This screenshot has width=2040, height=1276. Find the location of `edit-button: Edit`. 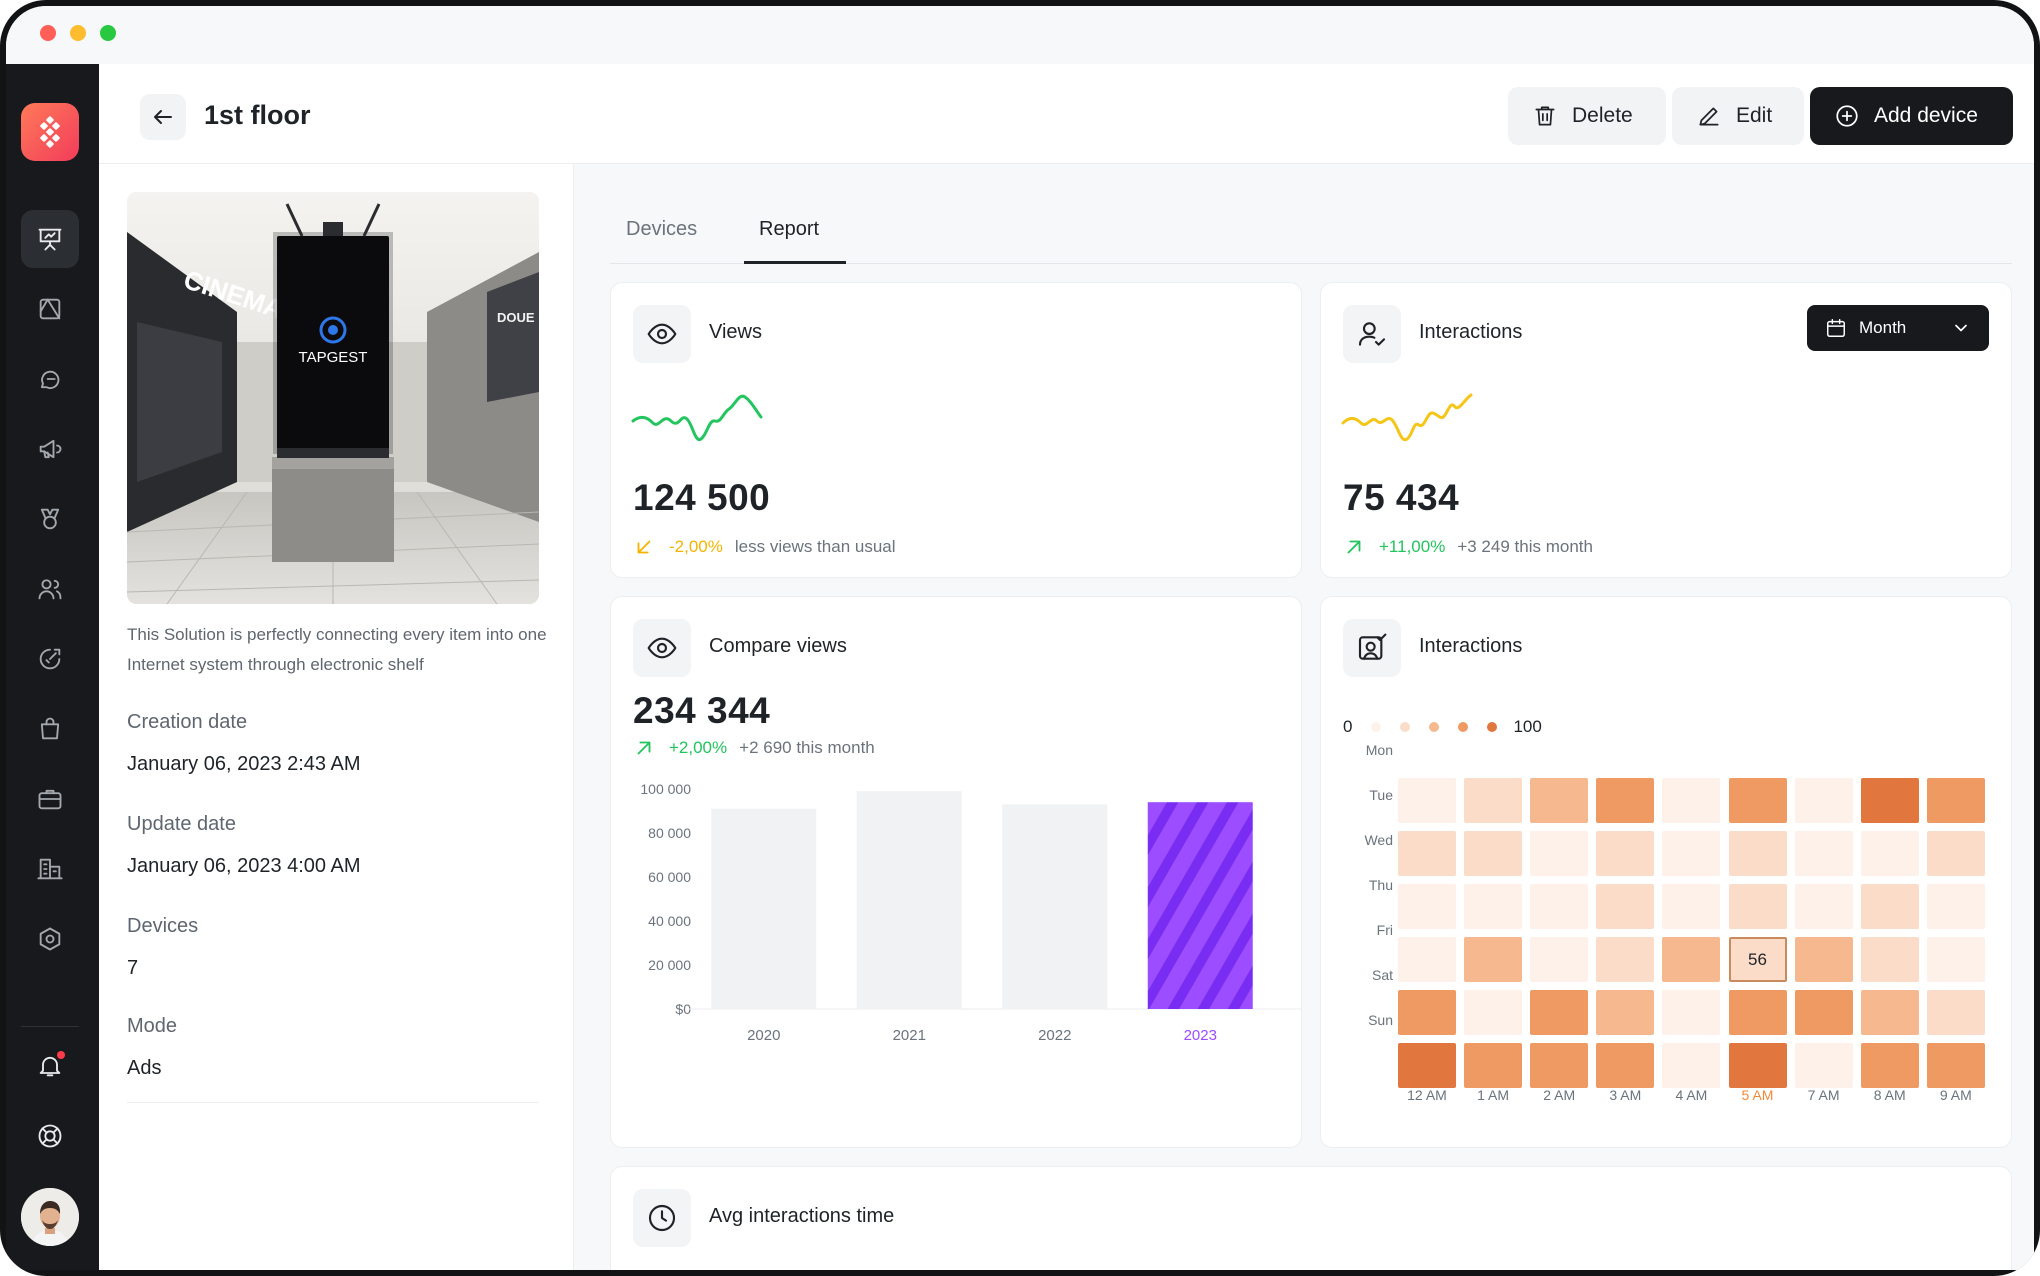

edit-button: Edit is located at coordinates (1738, 116).